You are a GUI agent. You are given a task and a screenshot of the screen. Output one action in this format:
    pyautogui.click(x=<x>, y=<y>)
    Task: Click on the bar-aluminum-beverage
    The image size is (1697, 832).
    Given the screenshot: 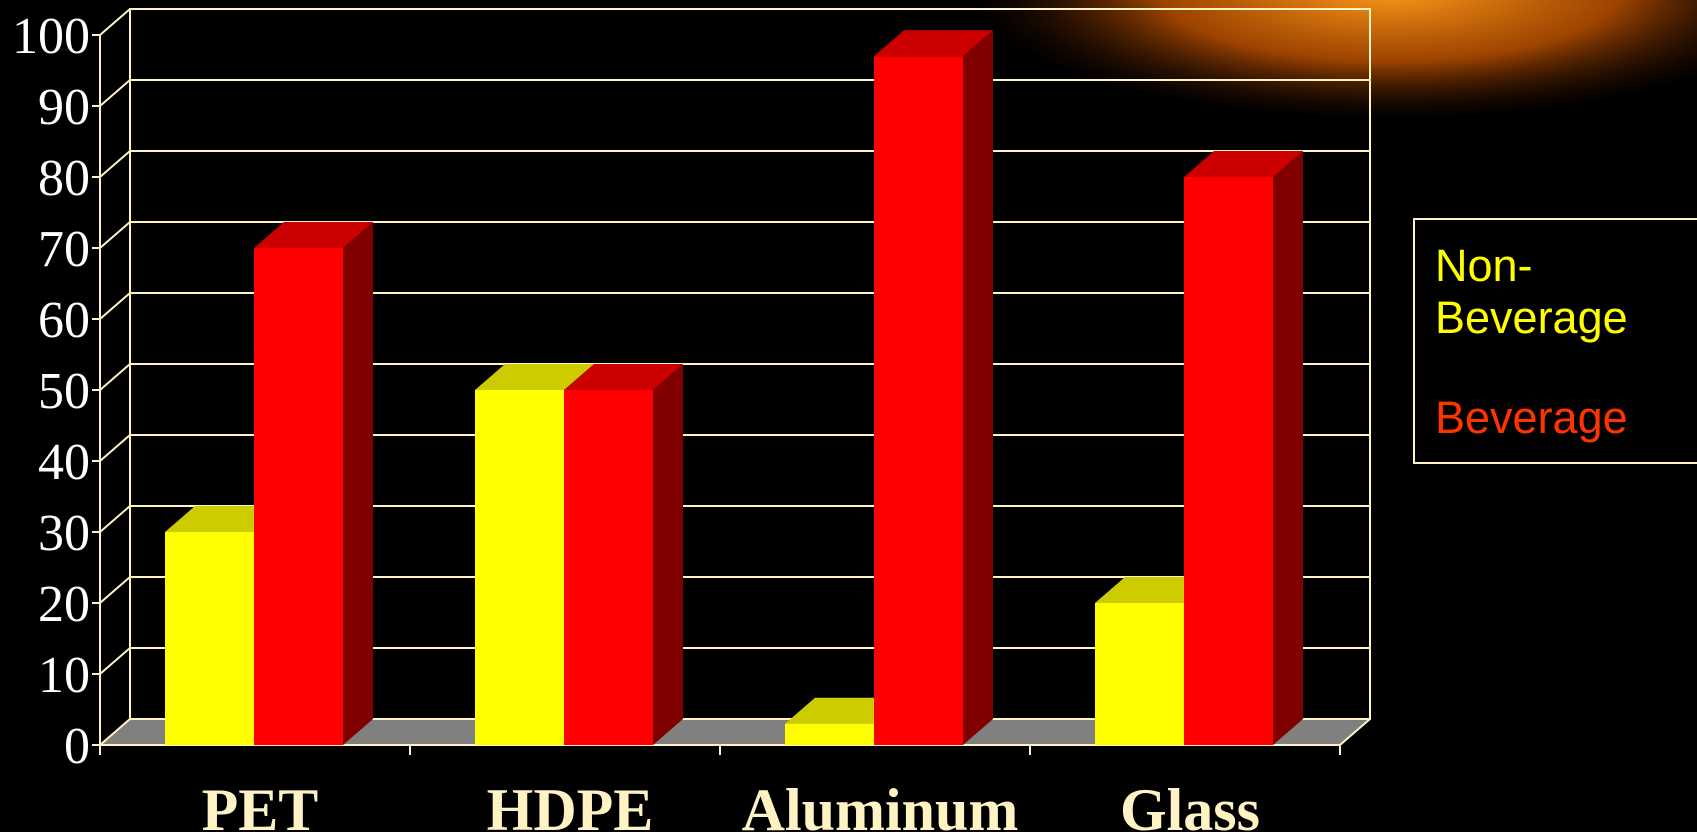 What is the action you would take?
    pyautogui.click(x=933, y=388)
    